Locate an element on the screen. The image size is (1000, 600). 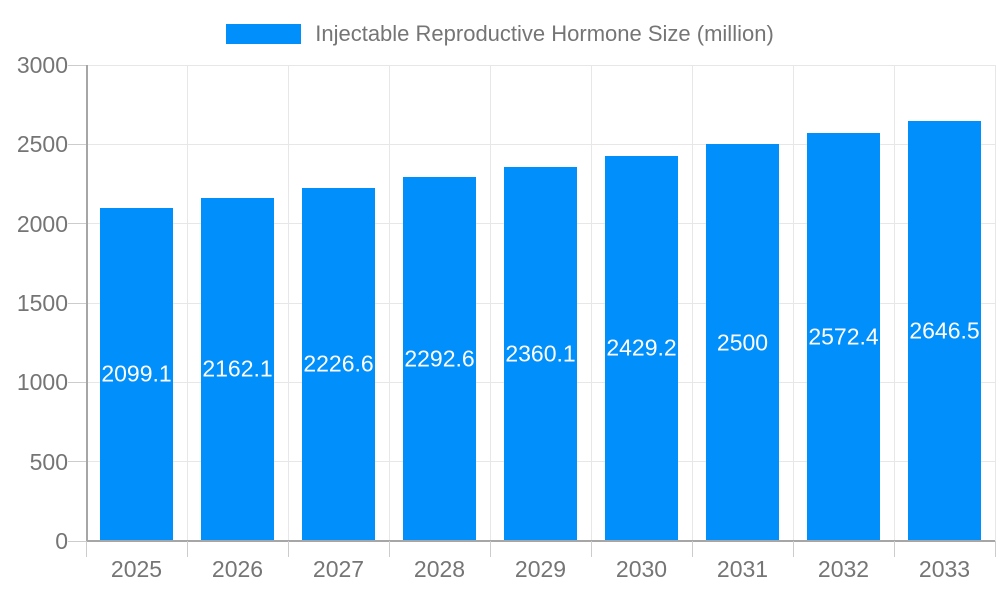
x-tick-label: 2026 is located at coordinates (237, 569).